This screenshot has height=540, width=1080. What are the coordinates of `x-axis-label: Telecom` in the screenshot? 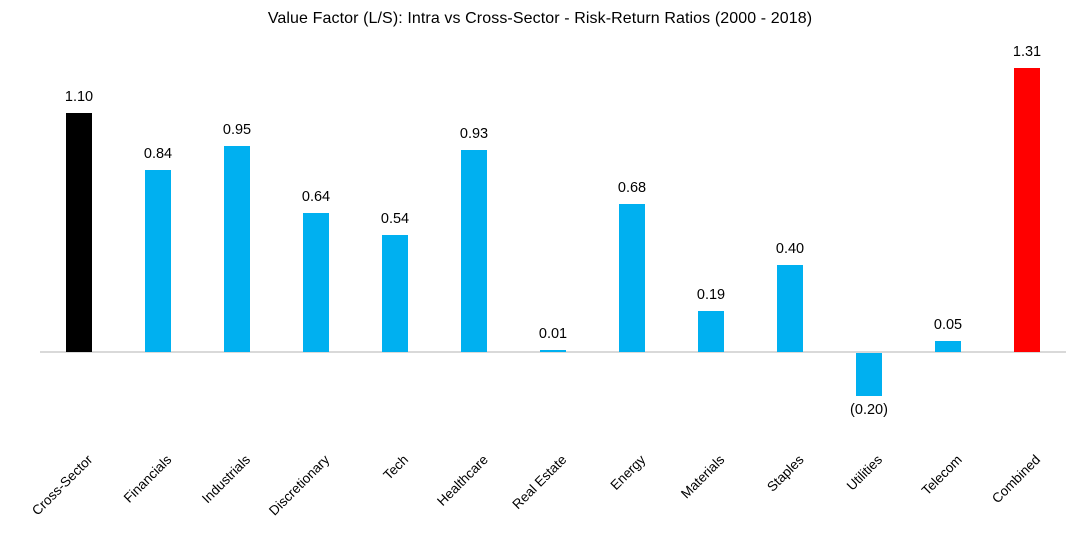 It's located at (941, 475).